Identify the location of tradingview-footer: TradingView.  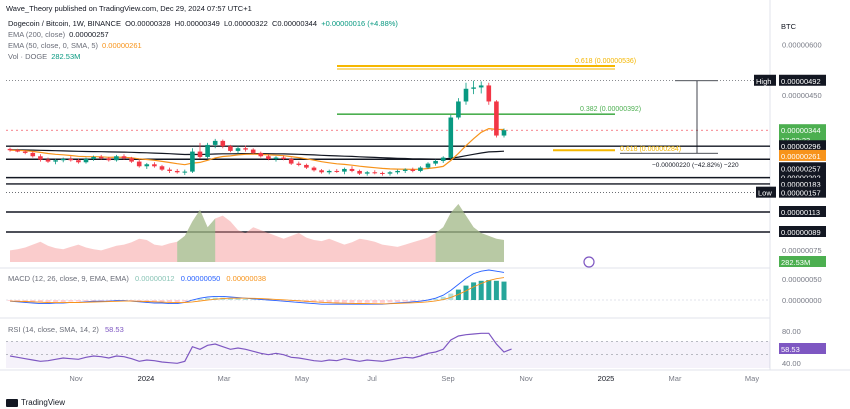
(35, 402).